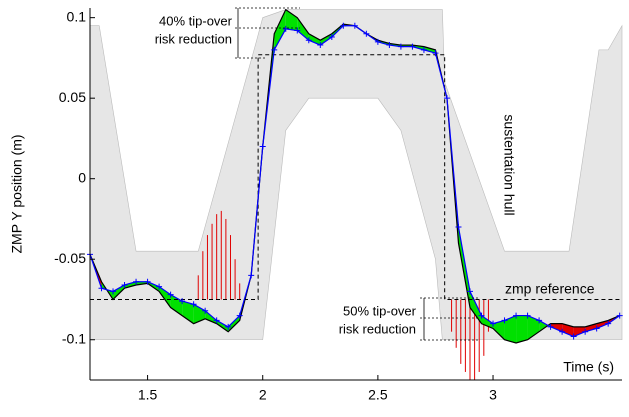  What do you see at coordinates (148, 395) in the screenshot?
I see `x-tick-label: 1.5` at bounding box center [148, 395].